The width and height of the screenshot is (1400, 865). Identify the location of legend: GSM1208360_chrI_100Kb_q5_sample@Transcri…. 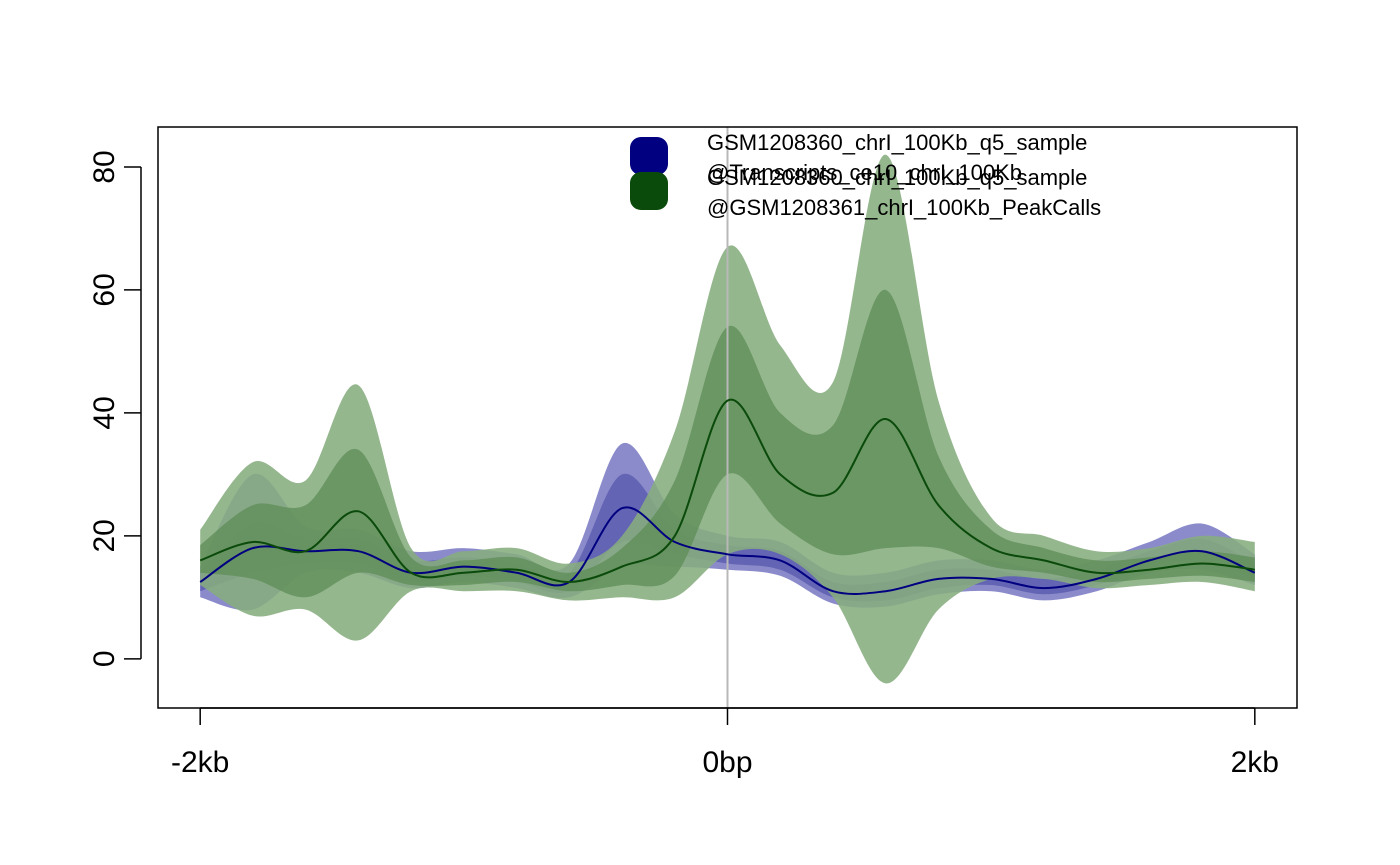
(865, 175).